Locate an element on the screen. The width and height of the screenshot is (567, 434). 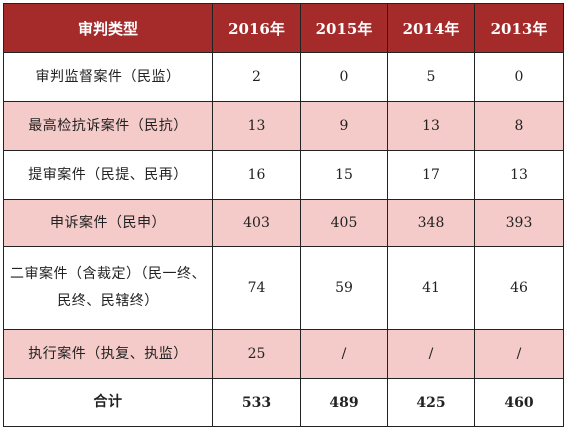
cell-2013: 8 is located at coordinates (519, 126).